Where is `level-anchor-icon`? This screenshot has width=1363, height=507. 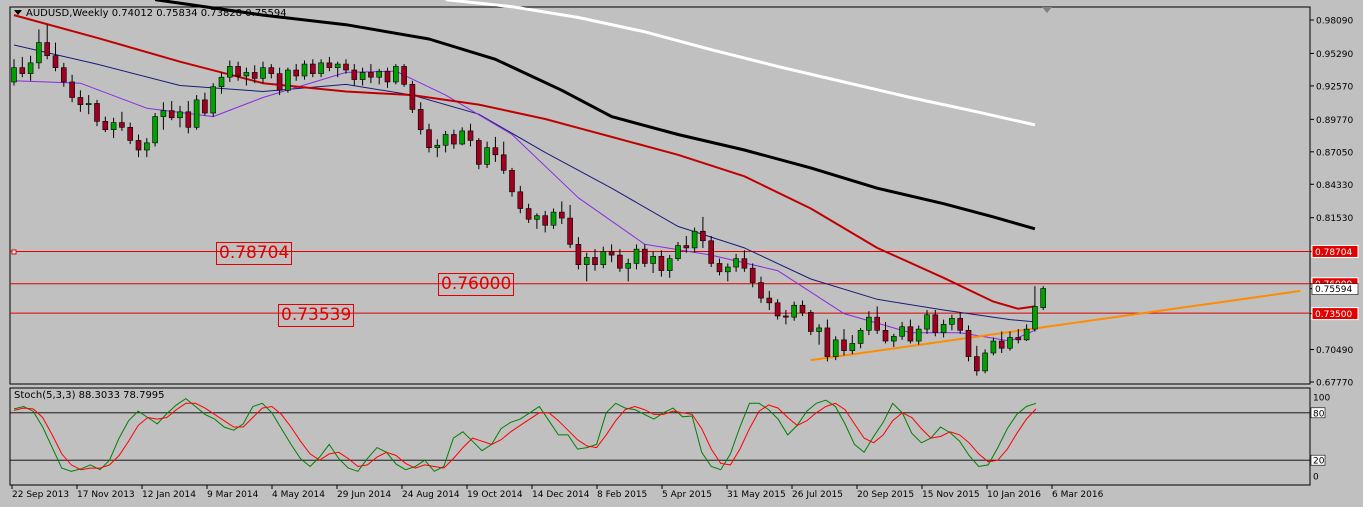
level-anchor-icon is located at coordinates (14, 252).